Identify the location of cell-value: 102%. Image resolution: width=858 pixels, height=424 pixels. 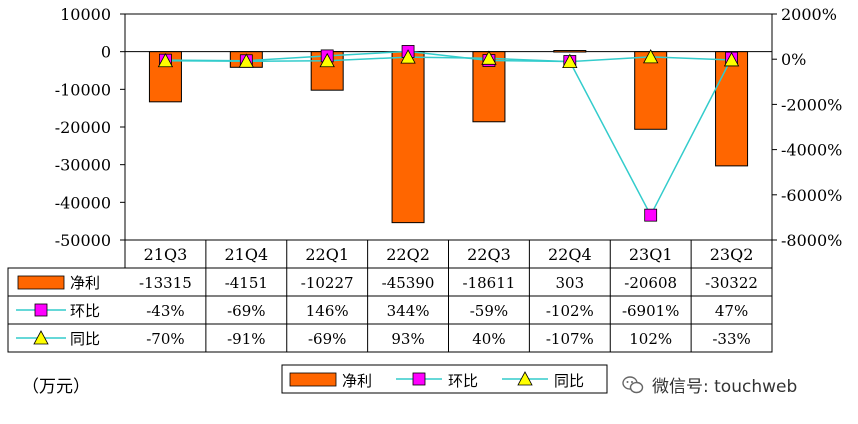
(650, 339).